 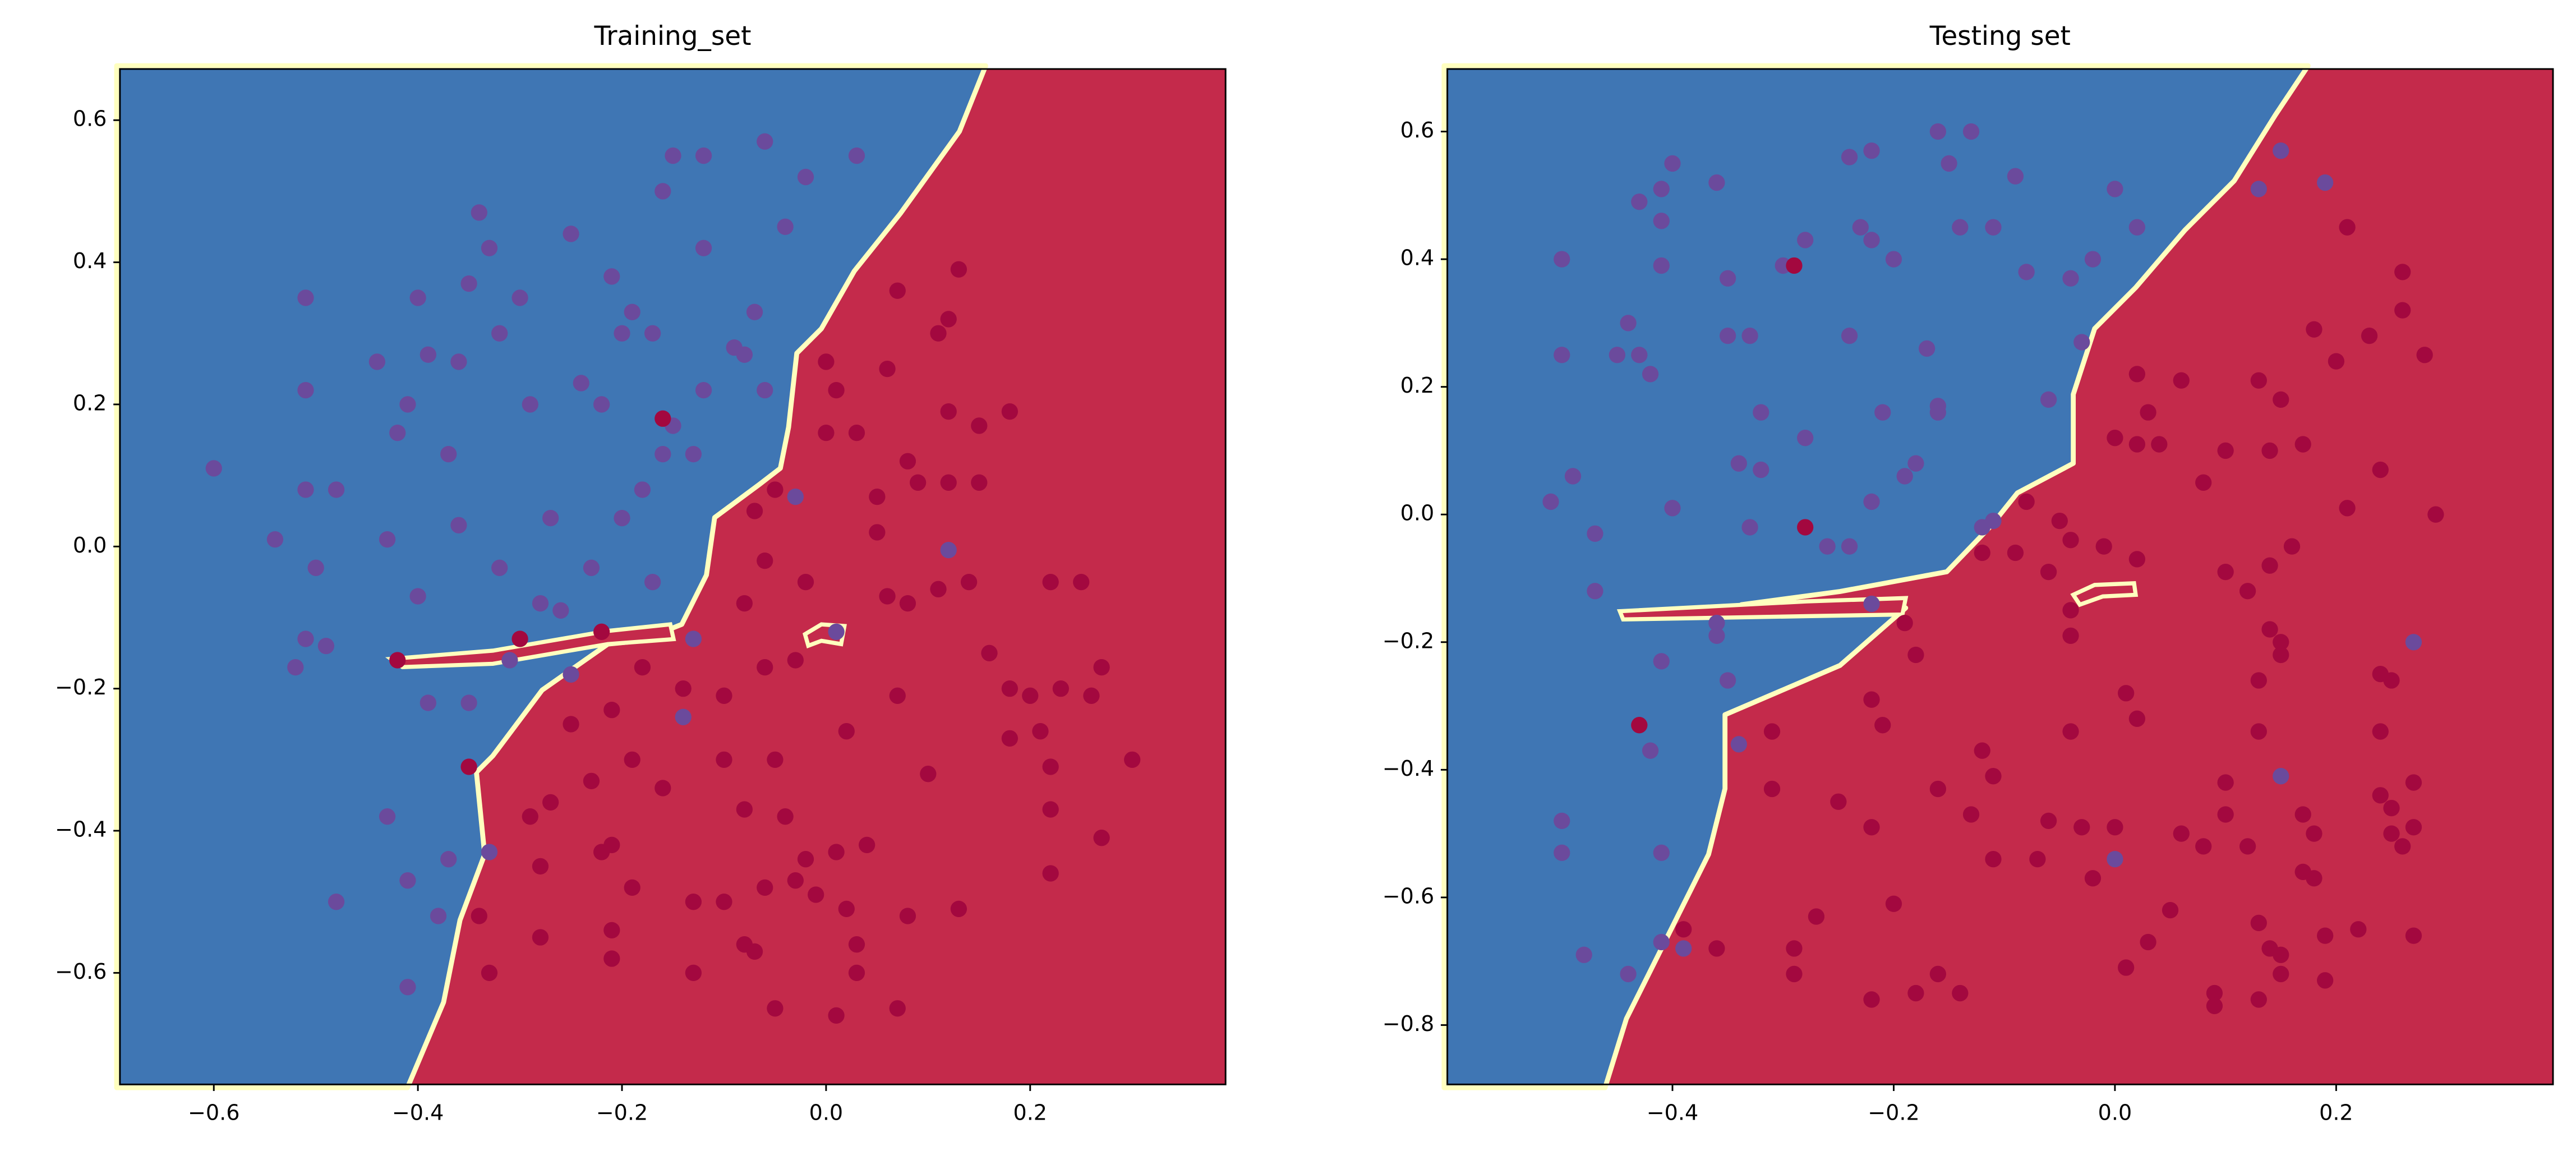 I want to click on y-tick-label: −0.2, so click(x=1408, y=640).